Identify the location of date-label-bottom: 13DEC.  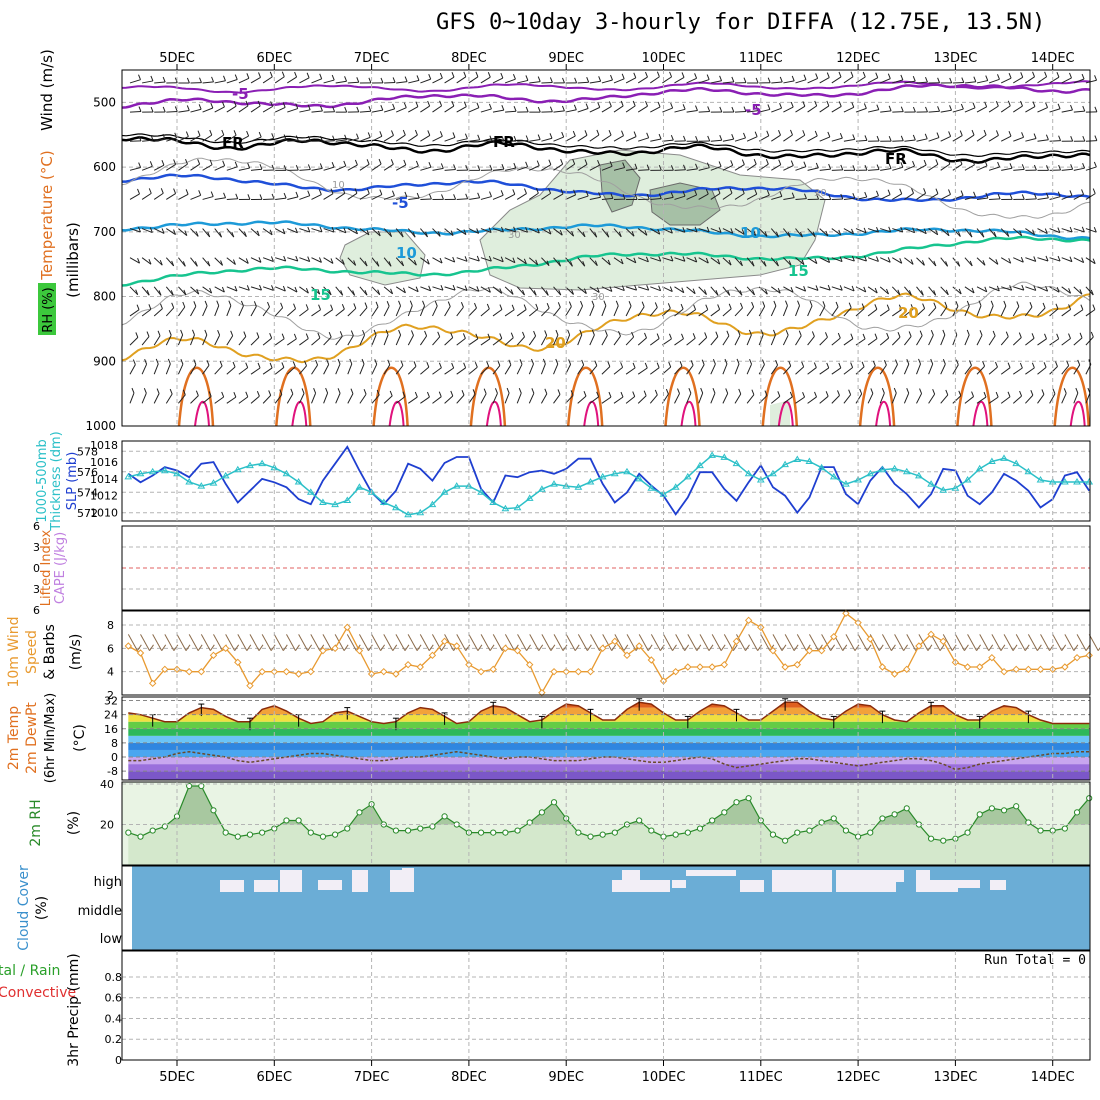
(955, 1077).